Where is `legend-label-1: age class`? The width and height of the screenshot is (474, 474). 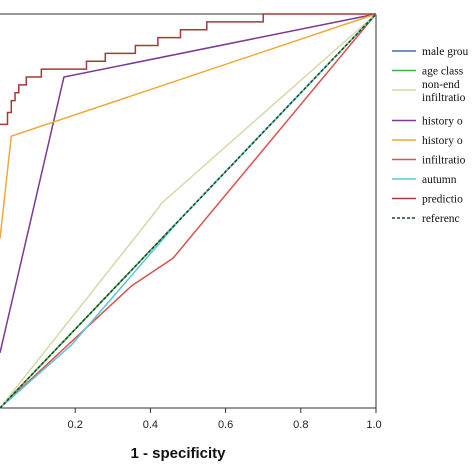
legend-label-1: age class is located at coordinates (443, 72).